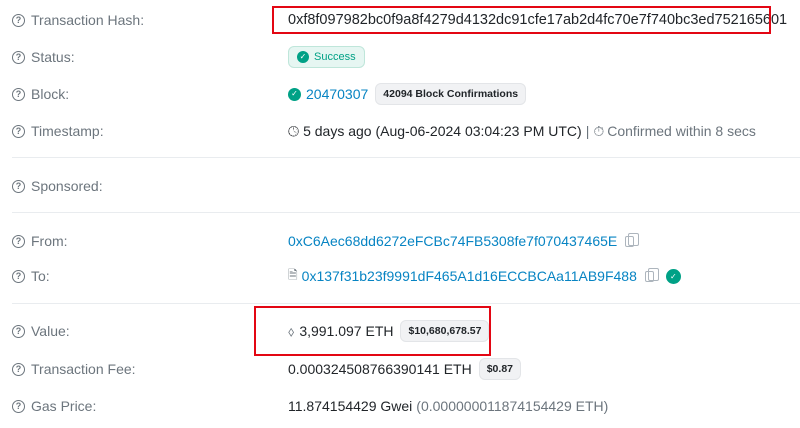  Describe the element at coordinates (681, 131) in the screenshot. I see `confirmed-time: Confirmed within 8 secs` at that location.